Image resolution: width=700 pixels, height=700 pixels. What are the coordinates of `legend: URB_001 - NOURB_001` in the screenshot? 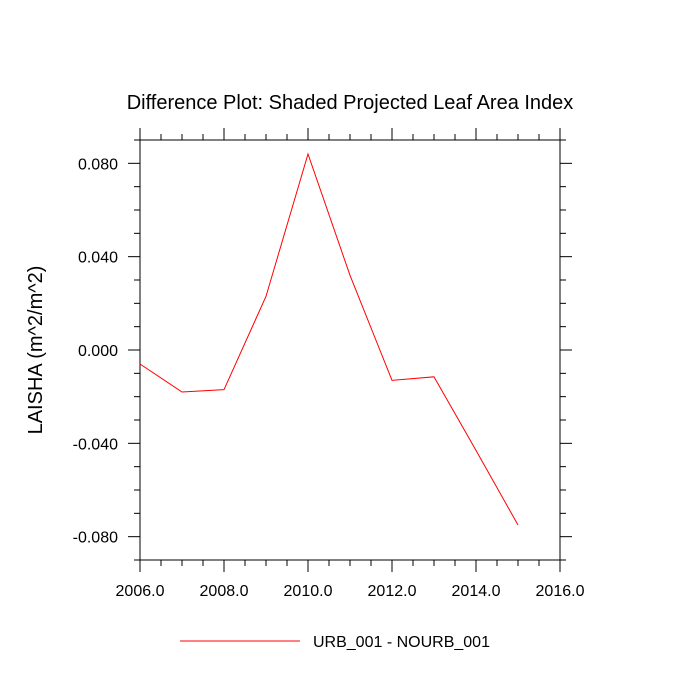 It's located at (335, 642).